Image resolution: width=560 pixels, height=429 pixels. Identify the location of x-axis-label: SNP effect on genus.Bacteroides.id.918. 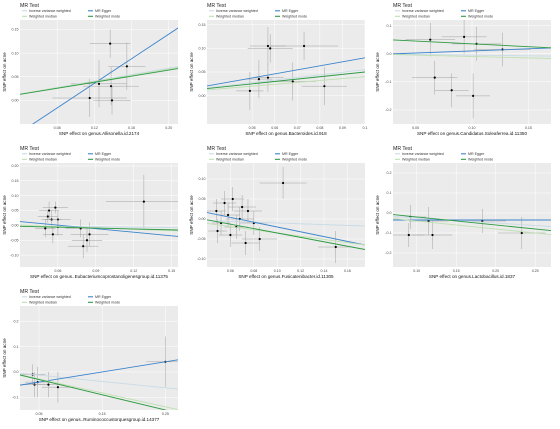
(286, 133).